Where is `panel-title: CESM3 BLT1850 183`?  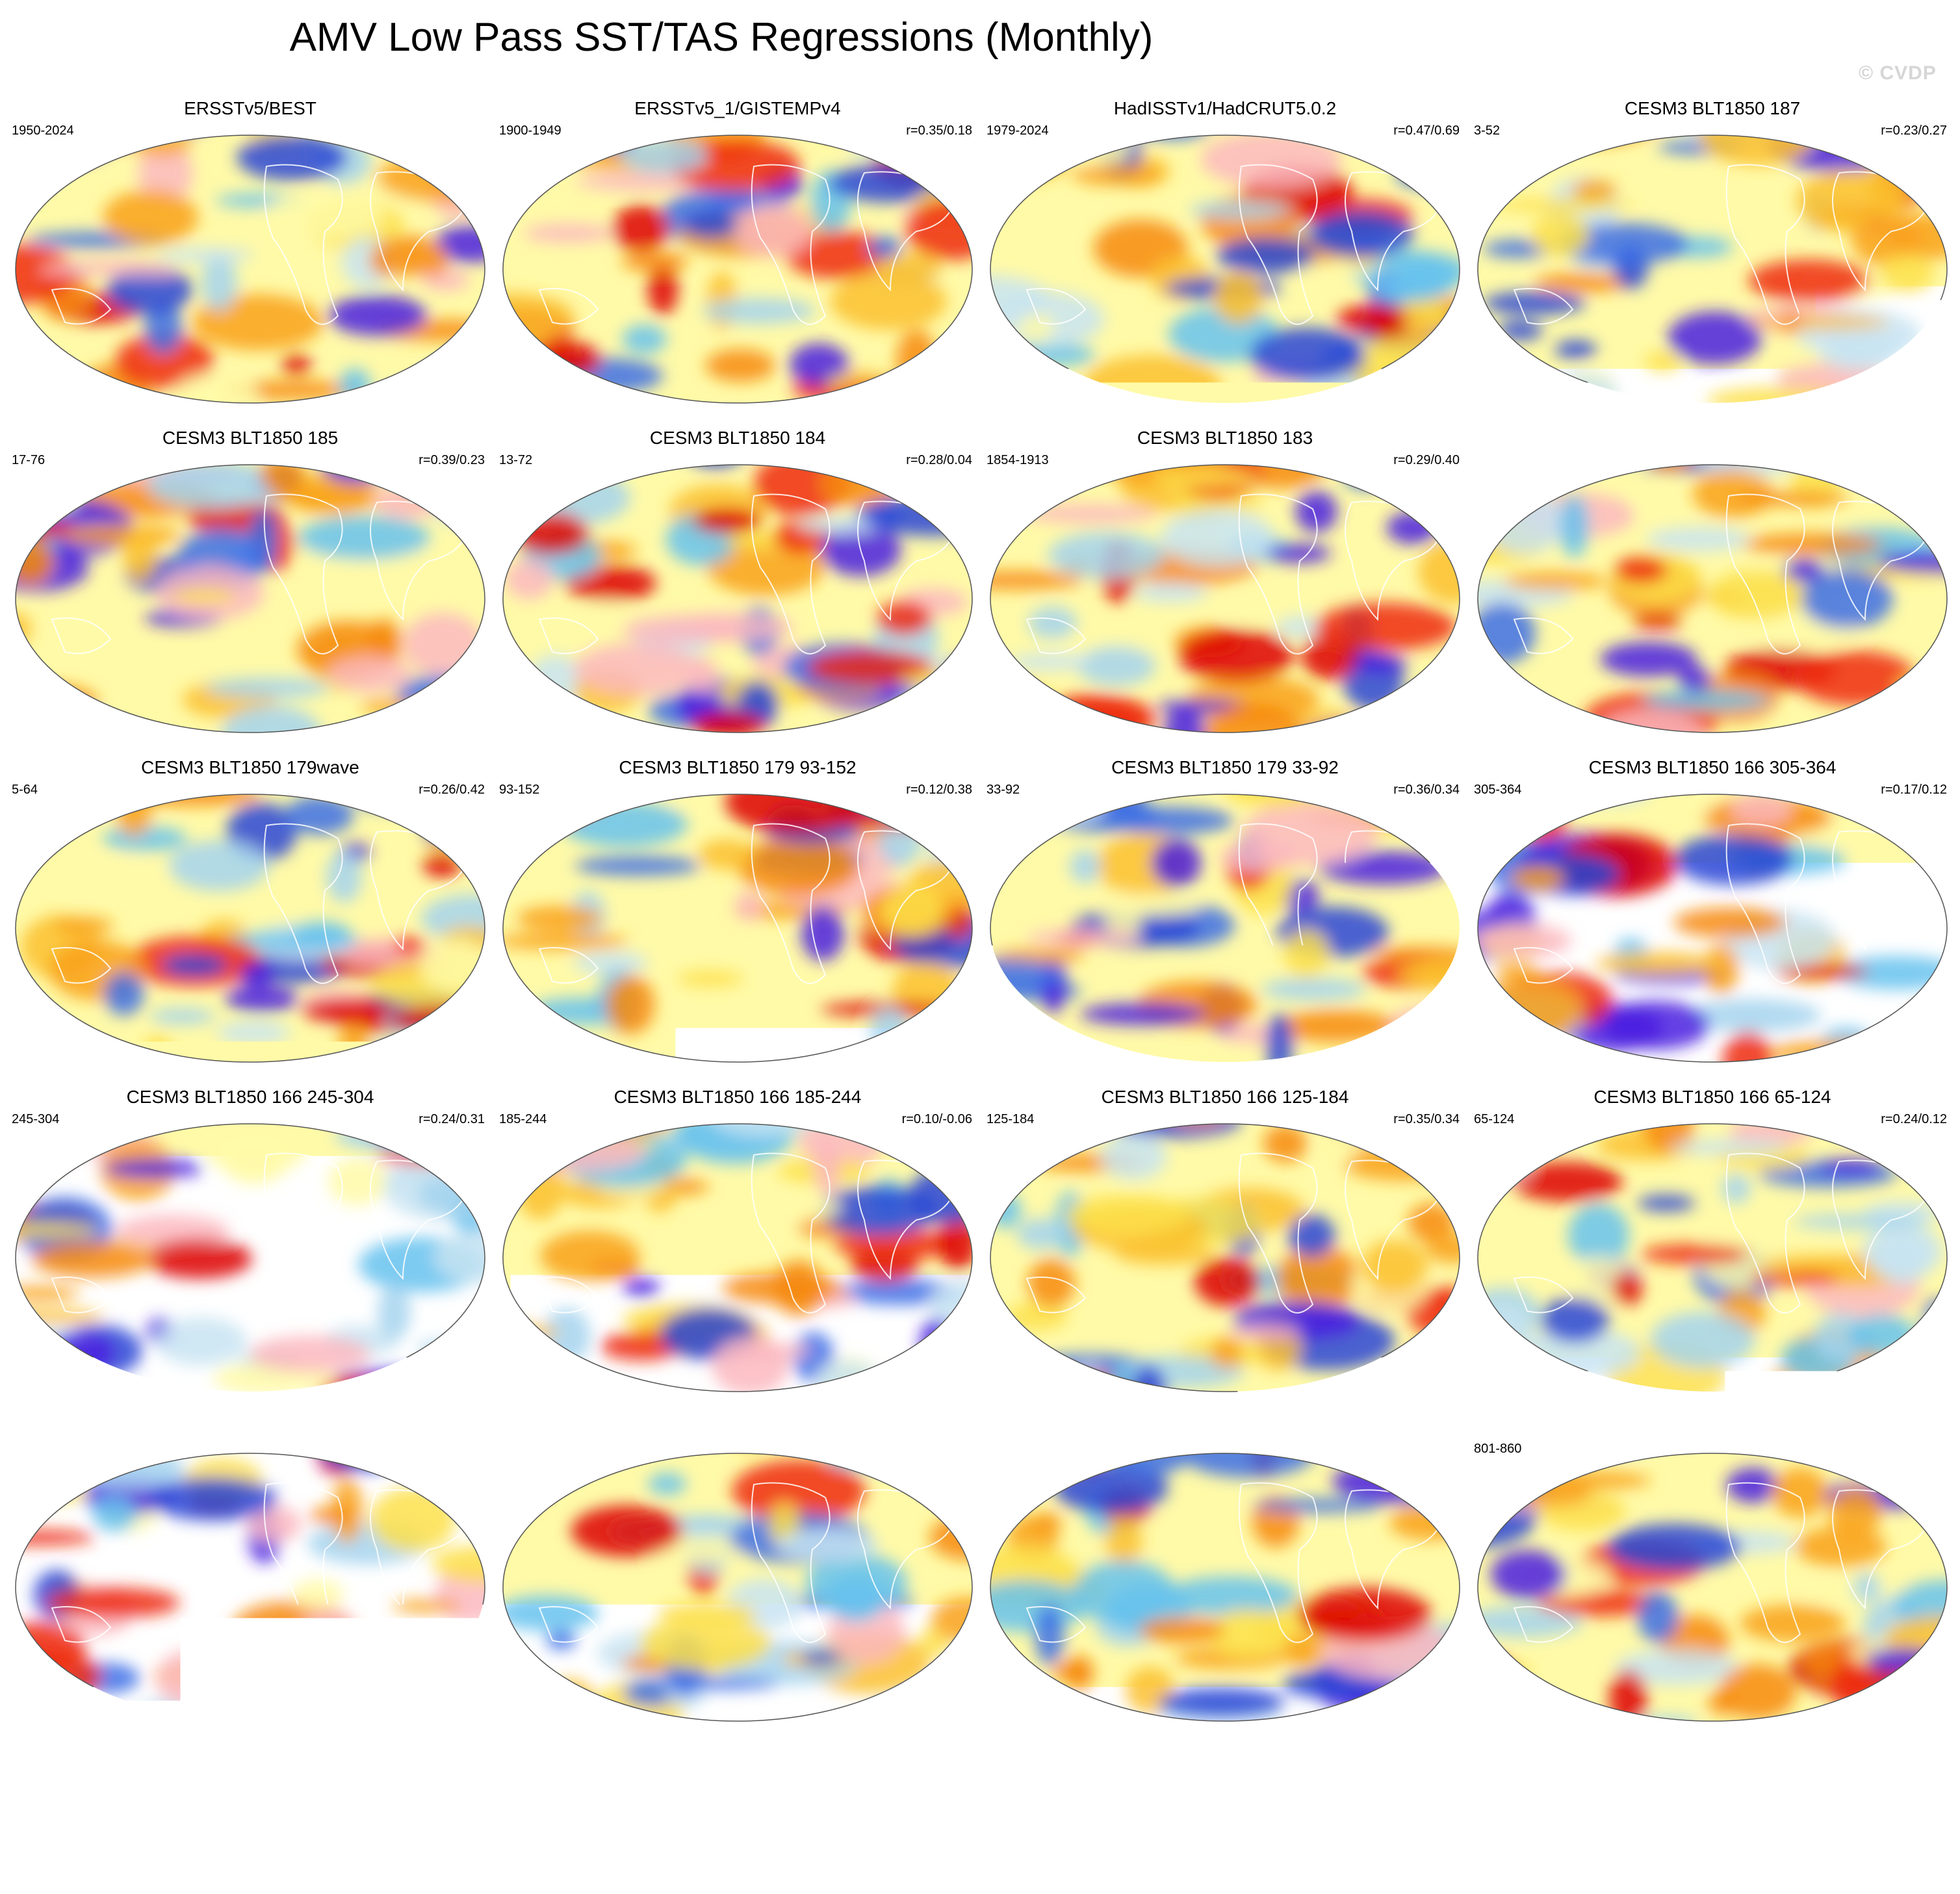
panel-title: CESM3 BLT1850 183 is located at coordinates (1225, 438).